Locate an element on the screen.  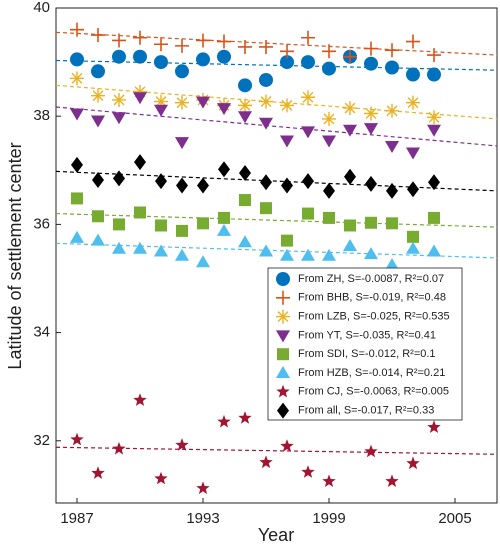
legend-text: From all, S=-0.017, R²=0.33 is located at coordinates (366, 411).